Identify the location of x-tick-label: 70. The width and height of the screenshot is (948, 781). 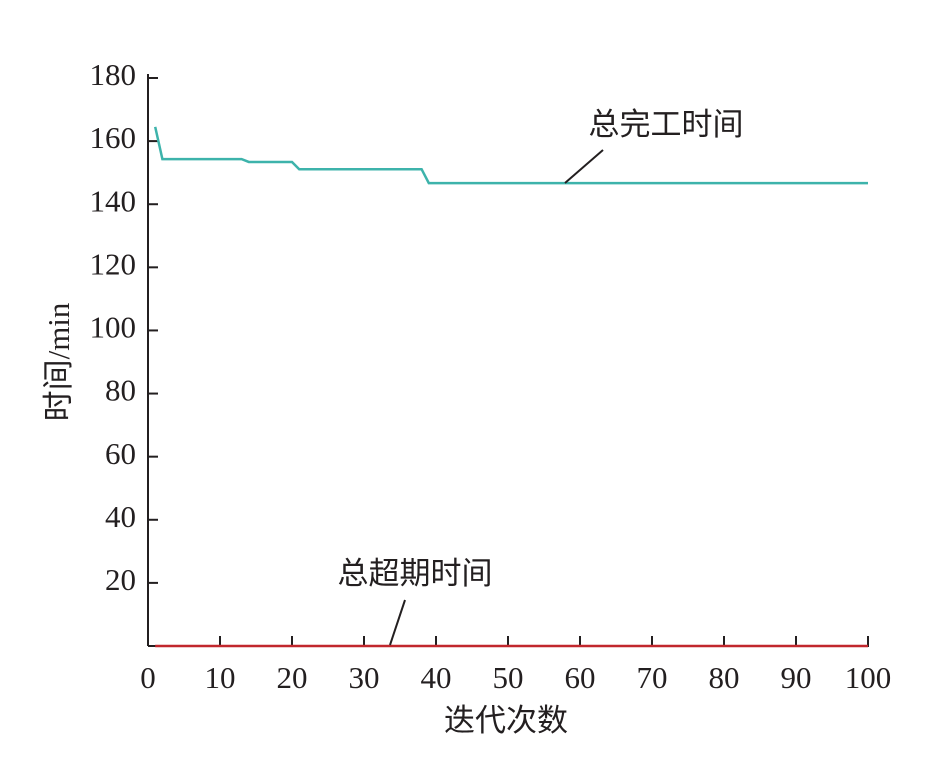
(652, 677).